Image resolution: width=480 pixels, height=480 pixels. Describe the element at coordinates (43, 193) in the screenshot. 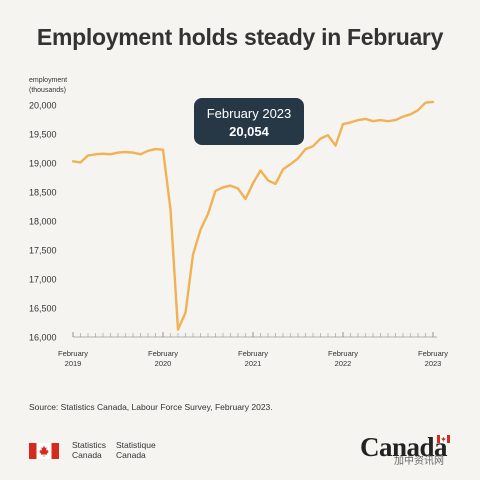

I see `y-tick-label: 18,500` at that location.